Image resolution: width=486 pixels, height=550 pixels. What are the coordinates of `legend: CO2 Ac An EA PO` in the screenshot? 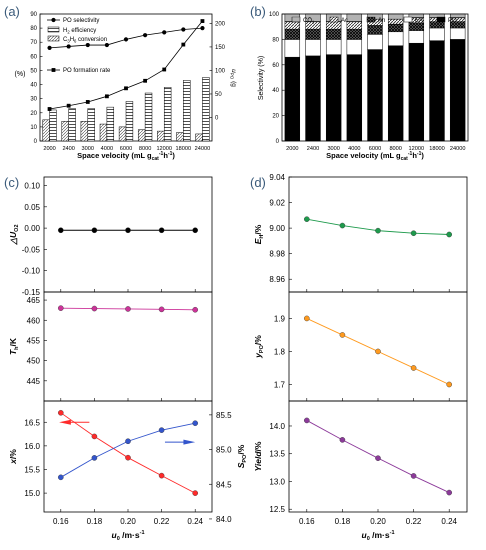 It's located at (374, 20).